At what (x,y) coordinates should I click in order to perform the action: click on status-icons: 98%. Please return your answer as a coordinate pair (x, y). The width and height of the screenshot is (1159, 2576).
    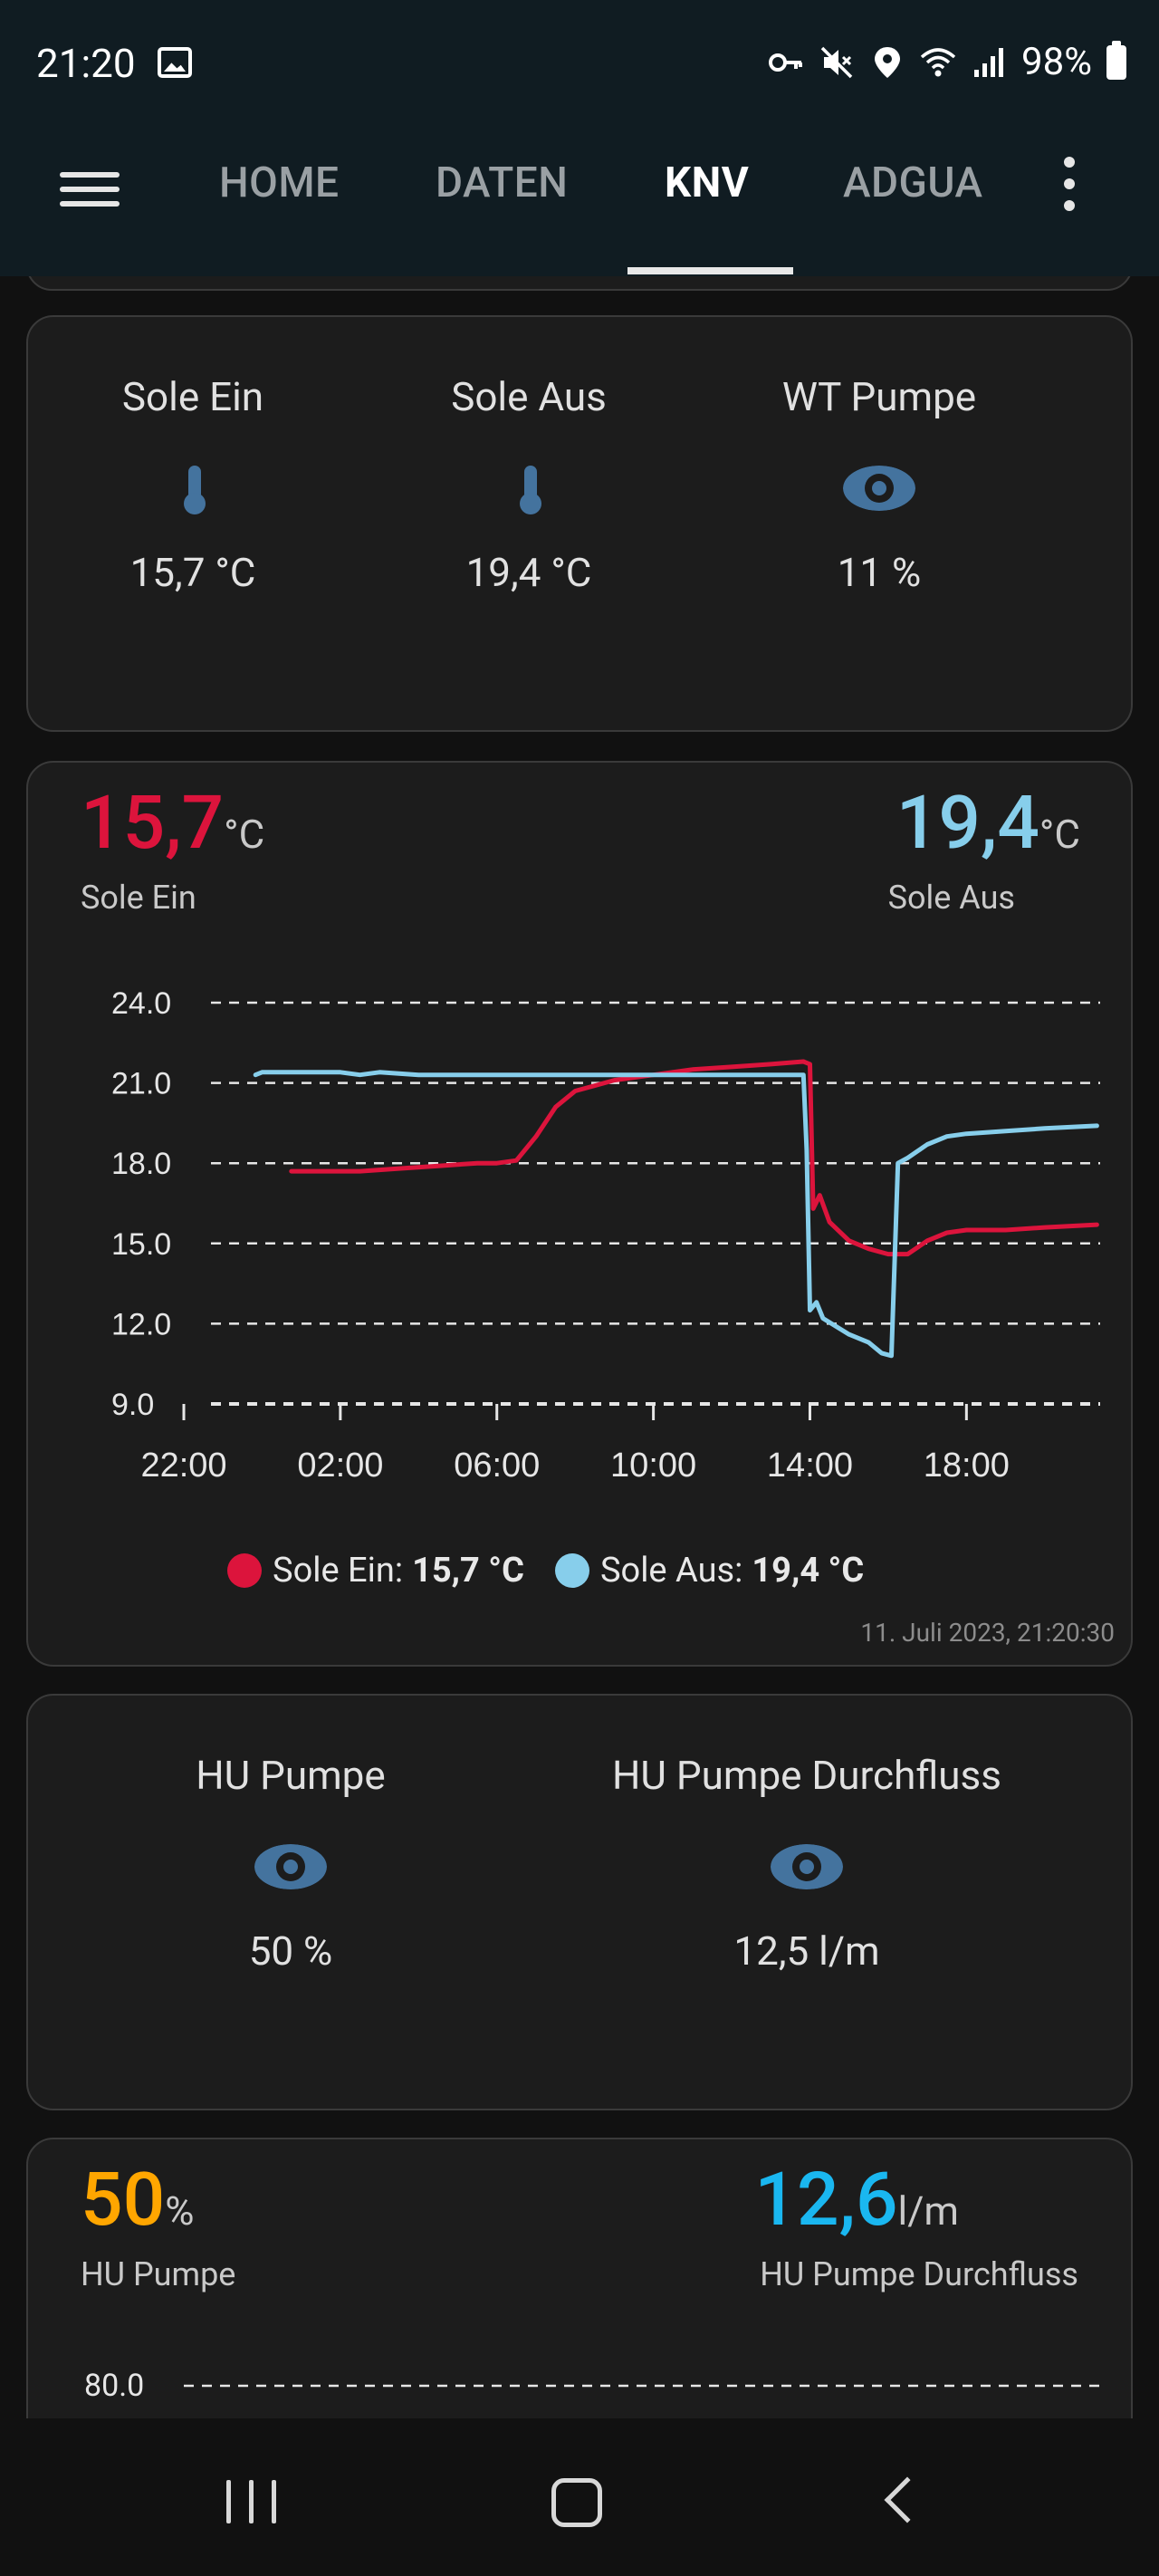
    Looking at the image, I should click on (947, 62).